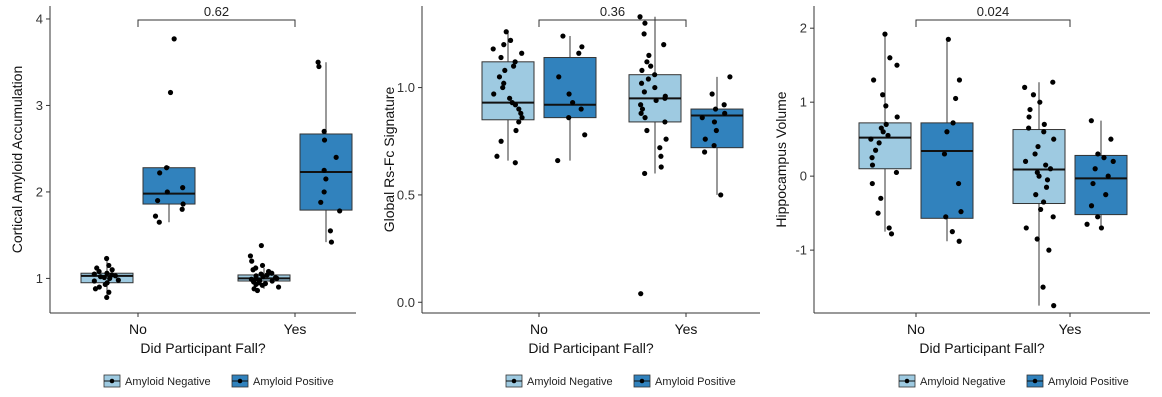 This screenshot has width=1162, height=397. Describe the element at coordinates (202, 348) in the screenshot. I see `x-axis-label: Did Participant Fall?` at that location.